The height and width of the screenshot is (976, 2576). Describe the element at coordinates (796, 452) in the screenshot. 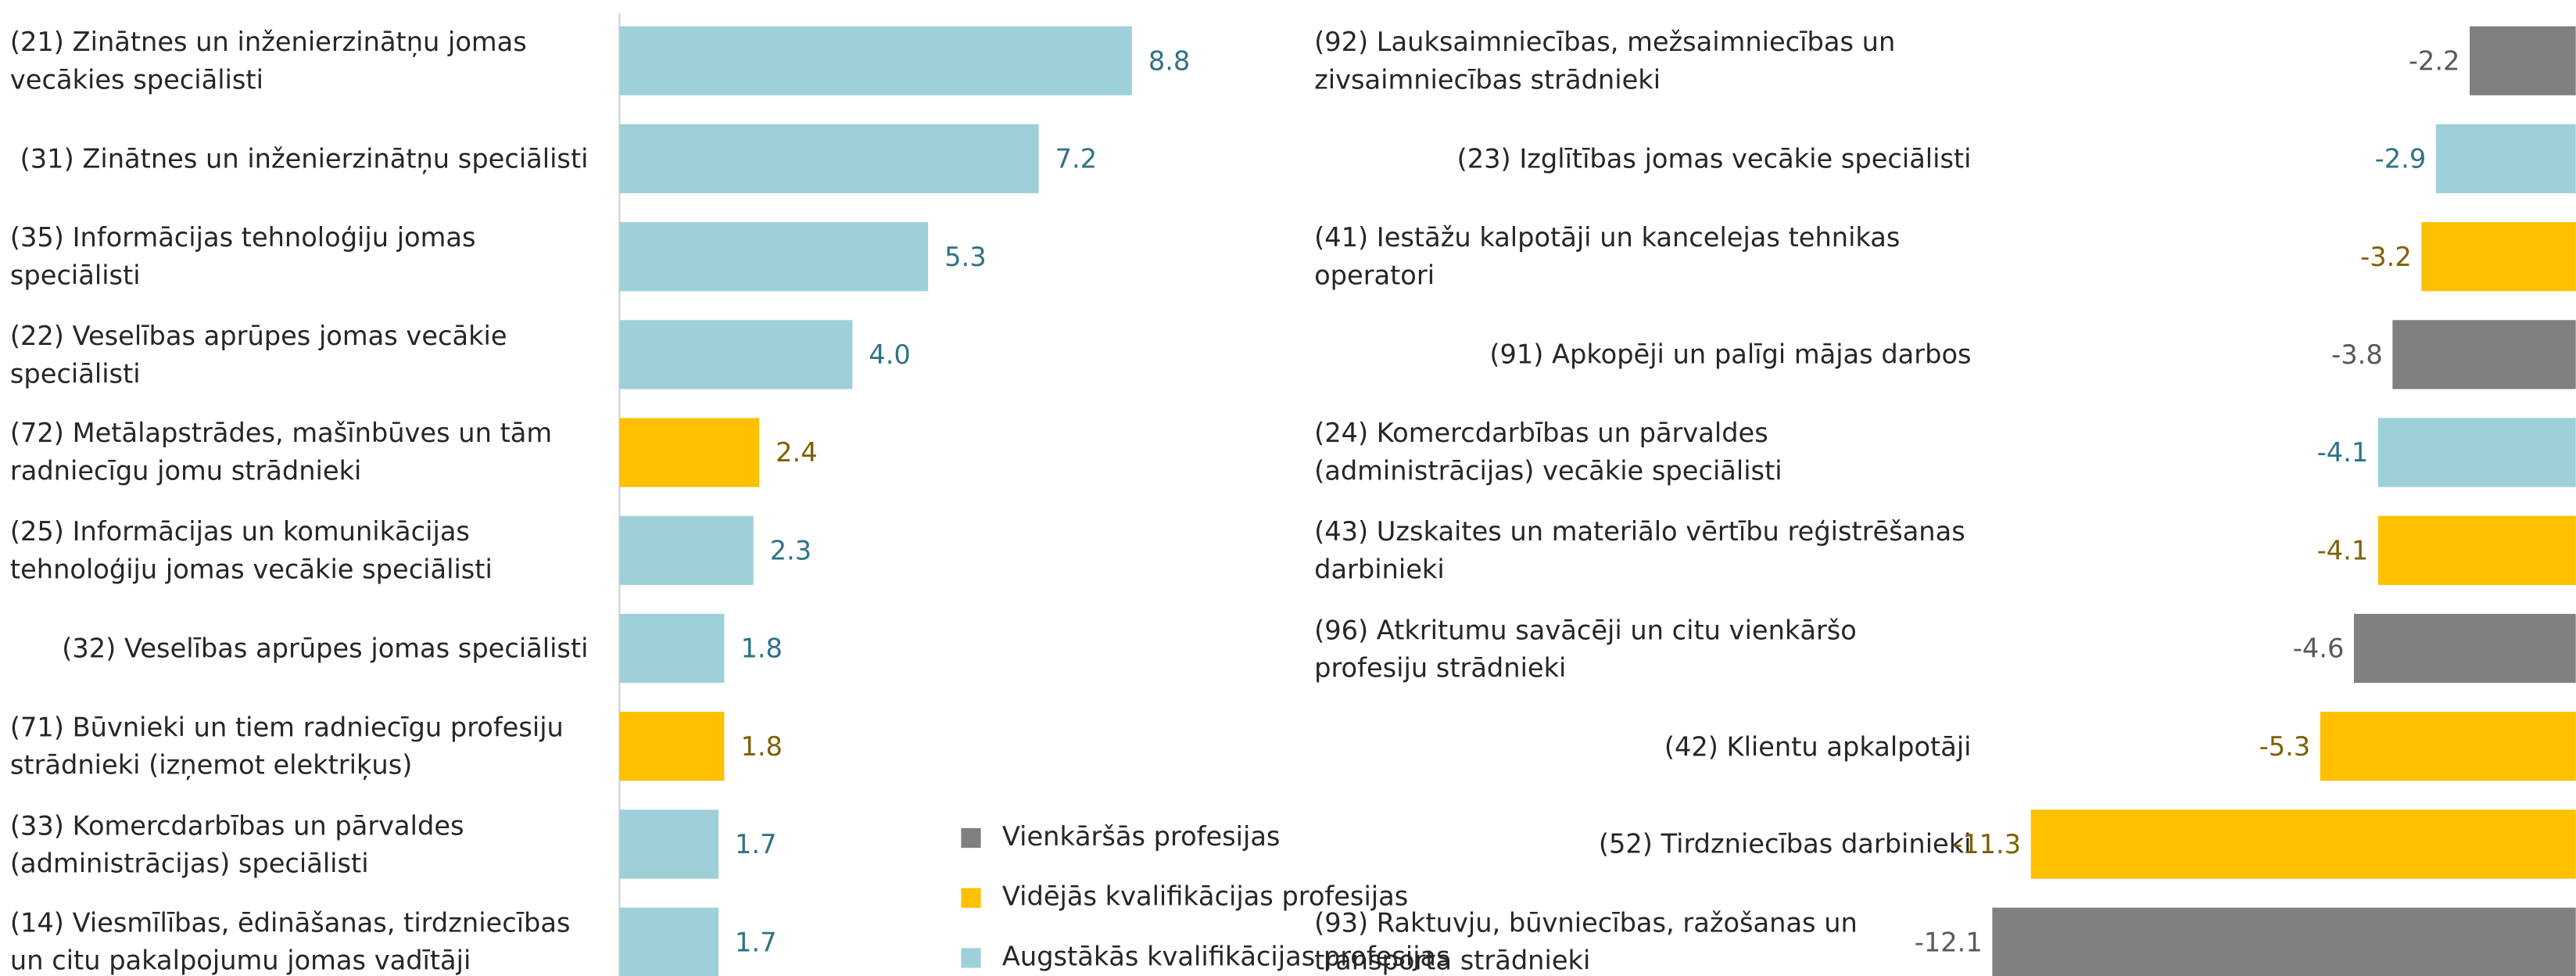

I see `value-label: 2.4` at that location.